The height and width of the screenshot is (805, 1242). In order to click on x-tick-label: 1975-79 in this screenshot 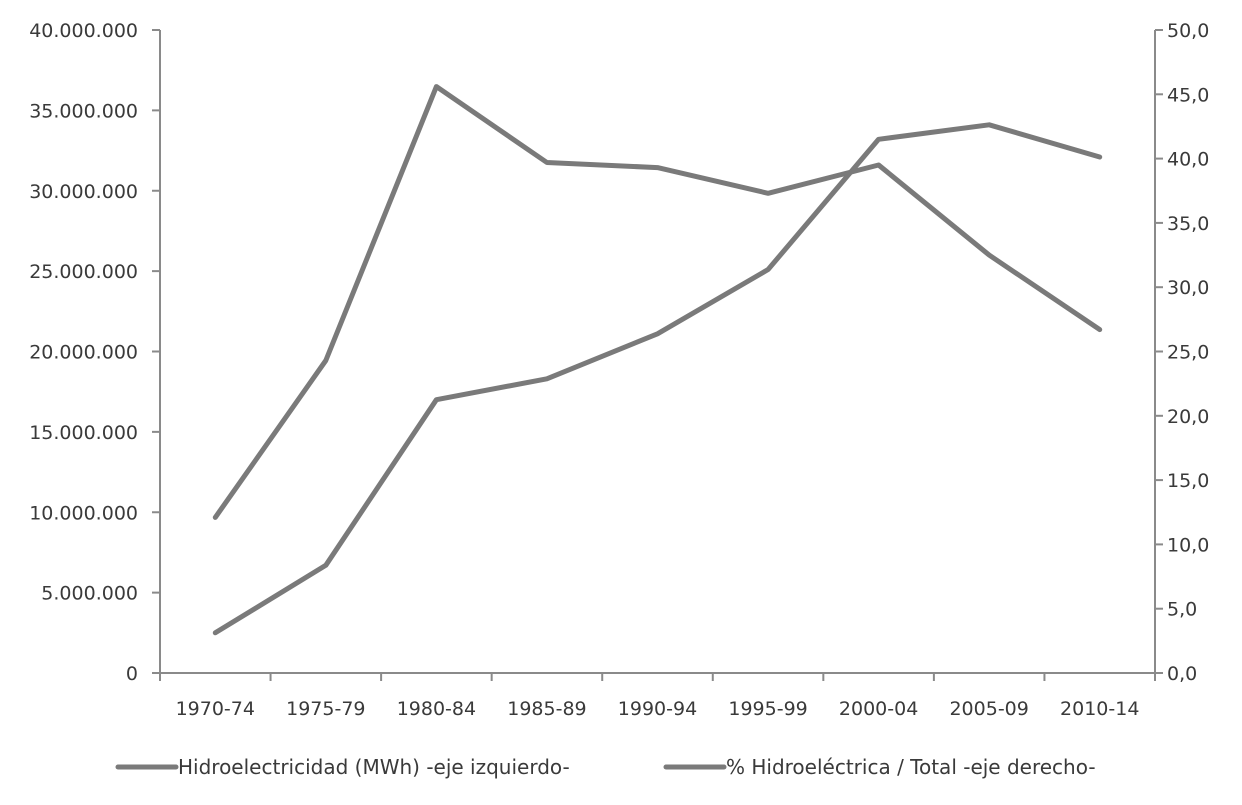, I will do `click(325, 709)`.